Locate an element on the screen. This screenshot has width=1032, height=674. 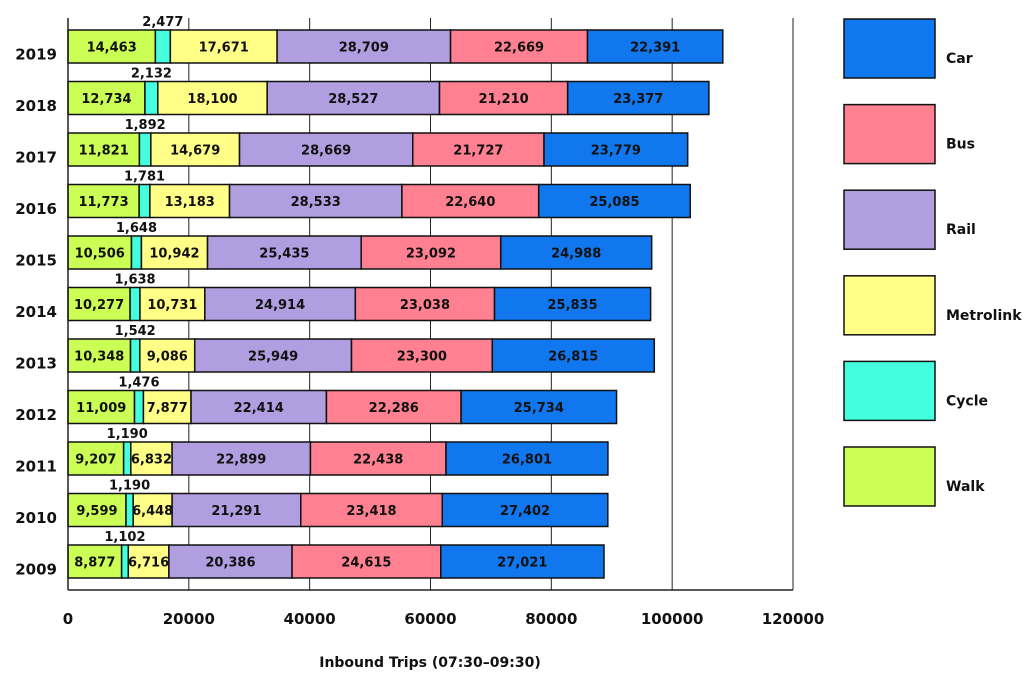
legend-swatch-bus is located at coordinates (889, 134).